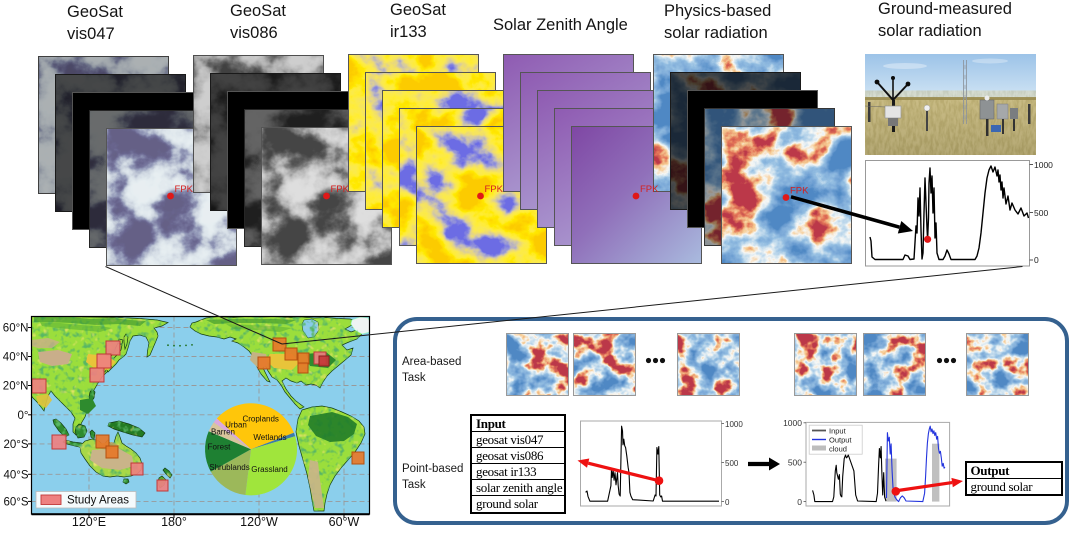  I want to click on svg-text: Shrublands, so click(229, 467).